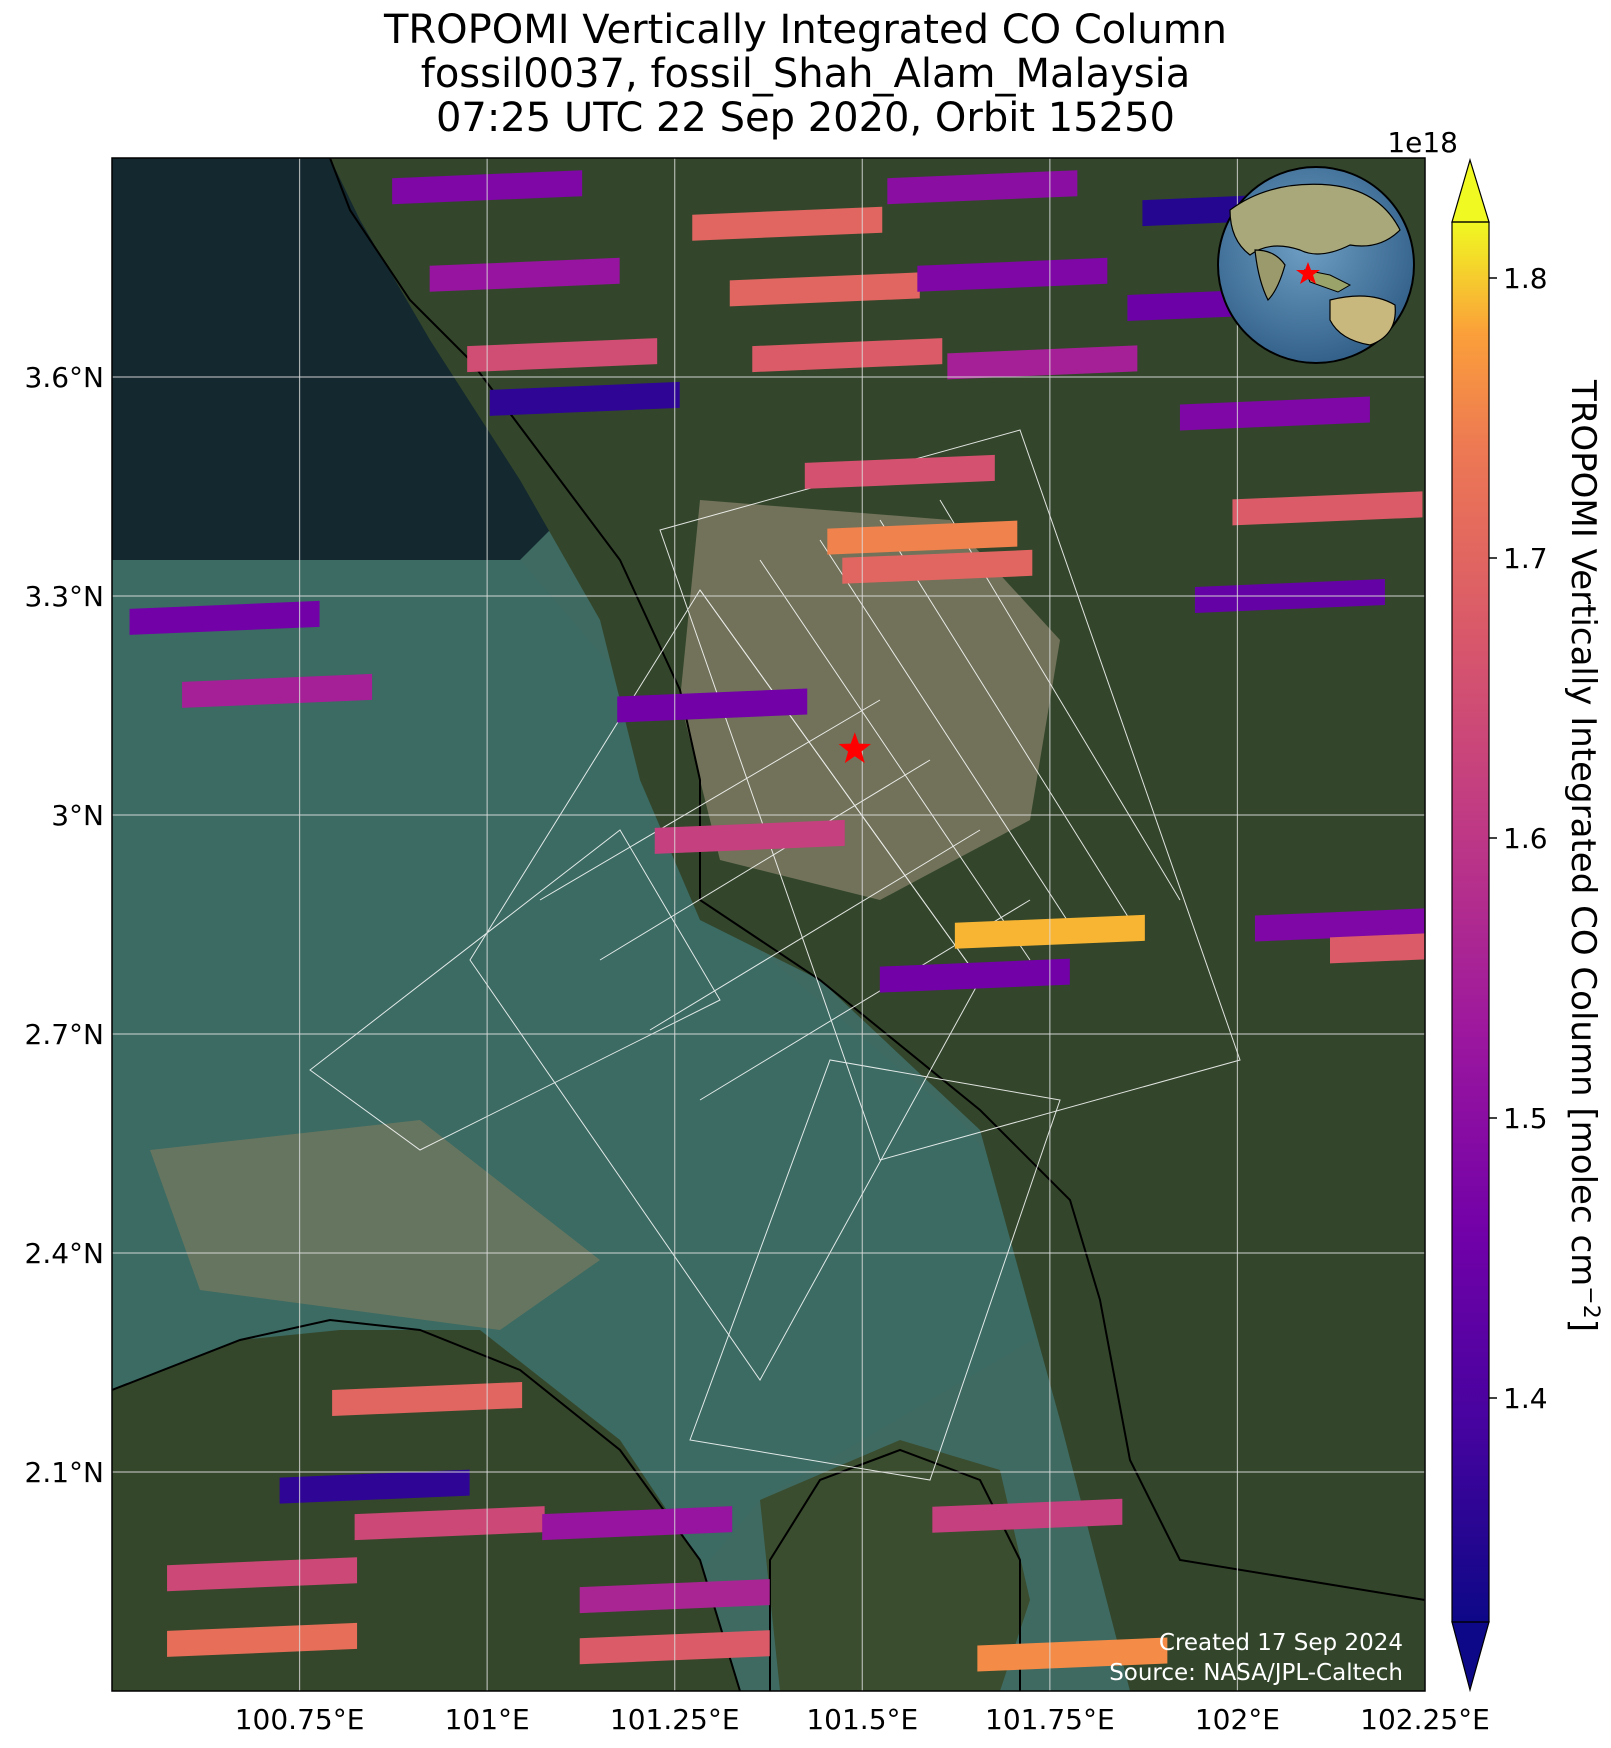 The image size is (1611, 1748). What do you see at coordinates (336, 359) in the screenshot?
I see `basemap-deep-water` at bounding box center [336, 359].